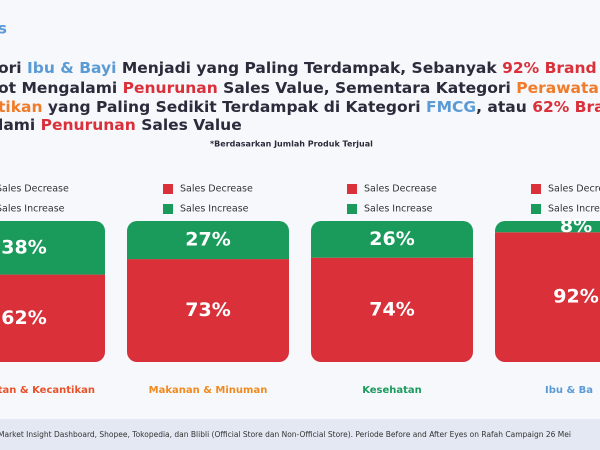 This screenshot has width=600, height=450. I want to click on value-label: 74%, so click(391, 309).